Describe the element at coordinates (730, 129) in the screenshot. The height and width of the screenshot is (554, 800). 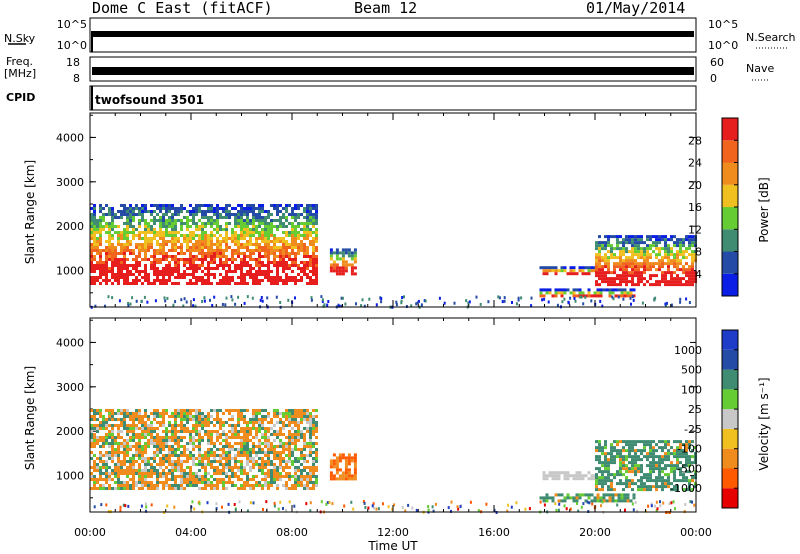
I see `colorbar-segment` at that location.